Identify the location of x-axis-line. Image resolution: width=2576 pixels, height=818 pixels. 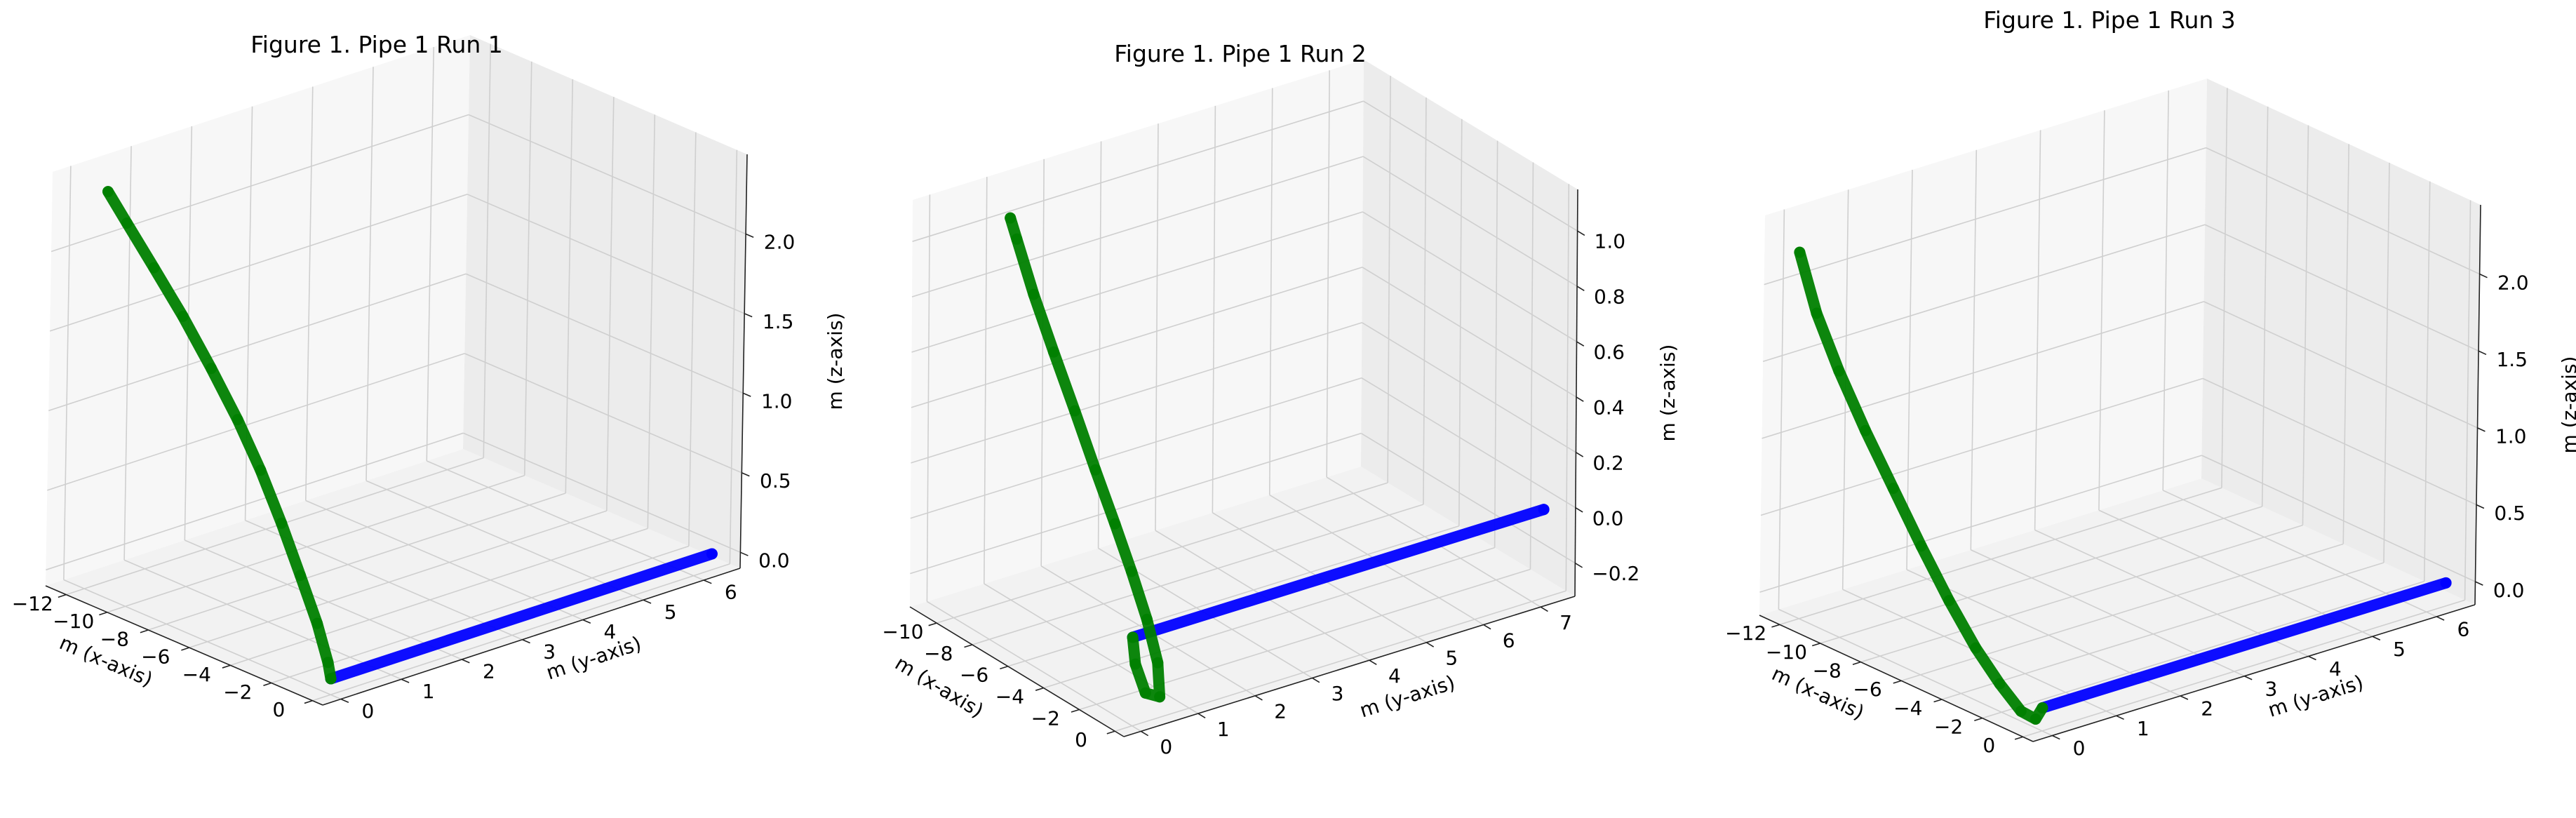
(1017, 672).